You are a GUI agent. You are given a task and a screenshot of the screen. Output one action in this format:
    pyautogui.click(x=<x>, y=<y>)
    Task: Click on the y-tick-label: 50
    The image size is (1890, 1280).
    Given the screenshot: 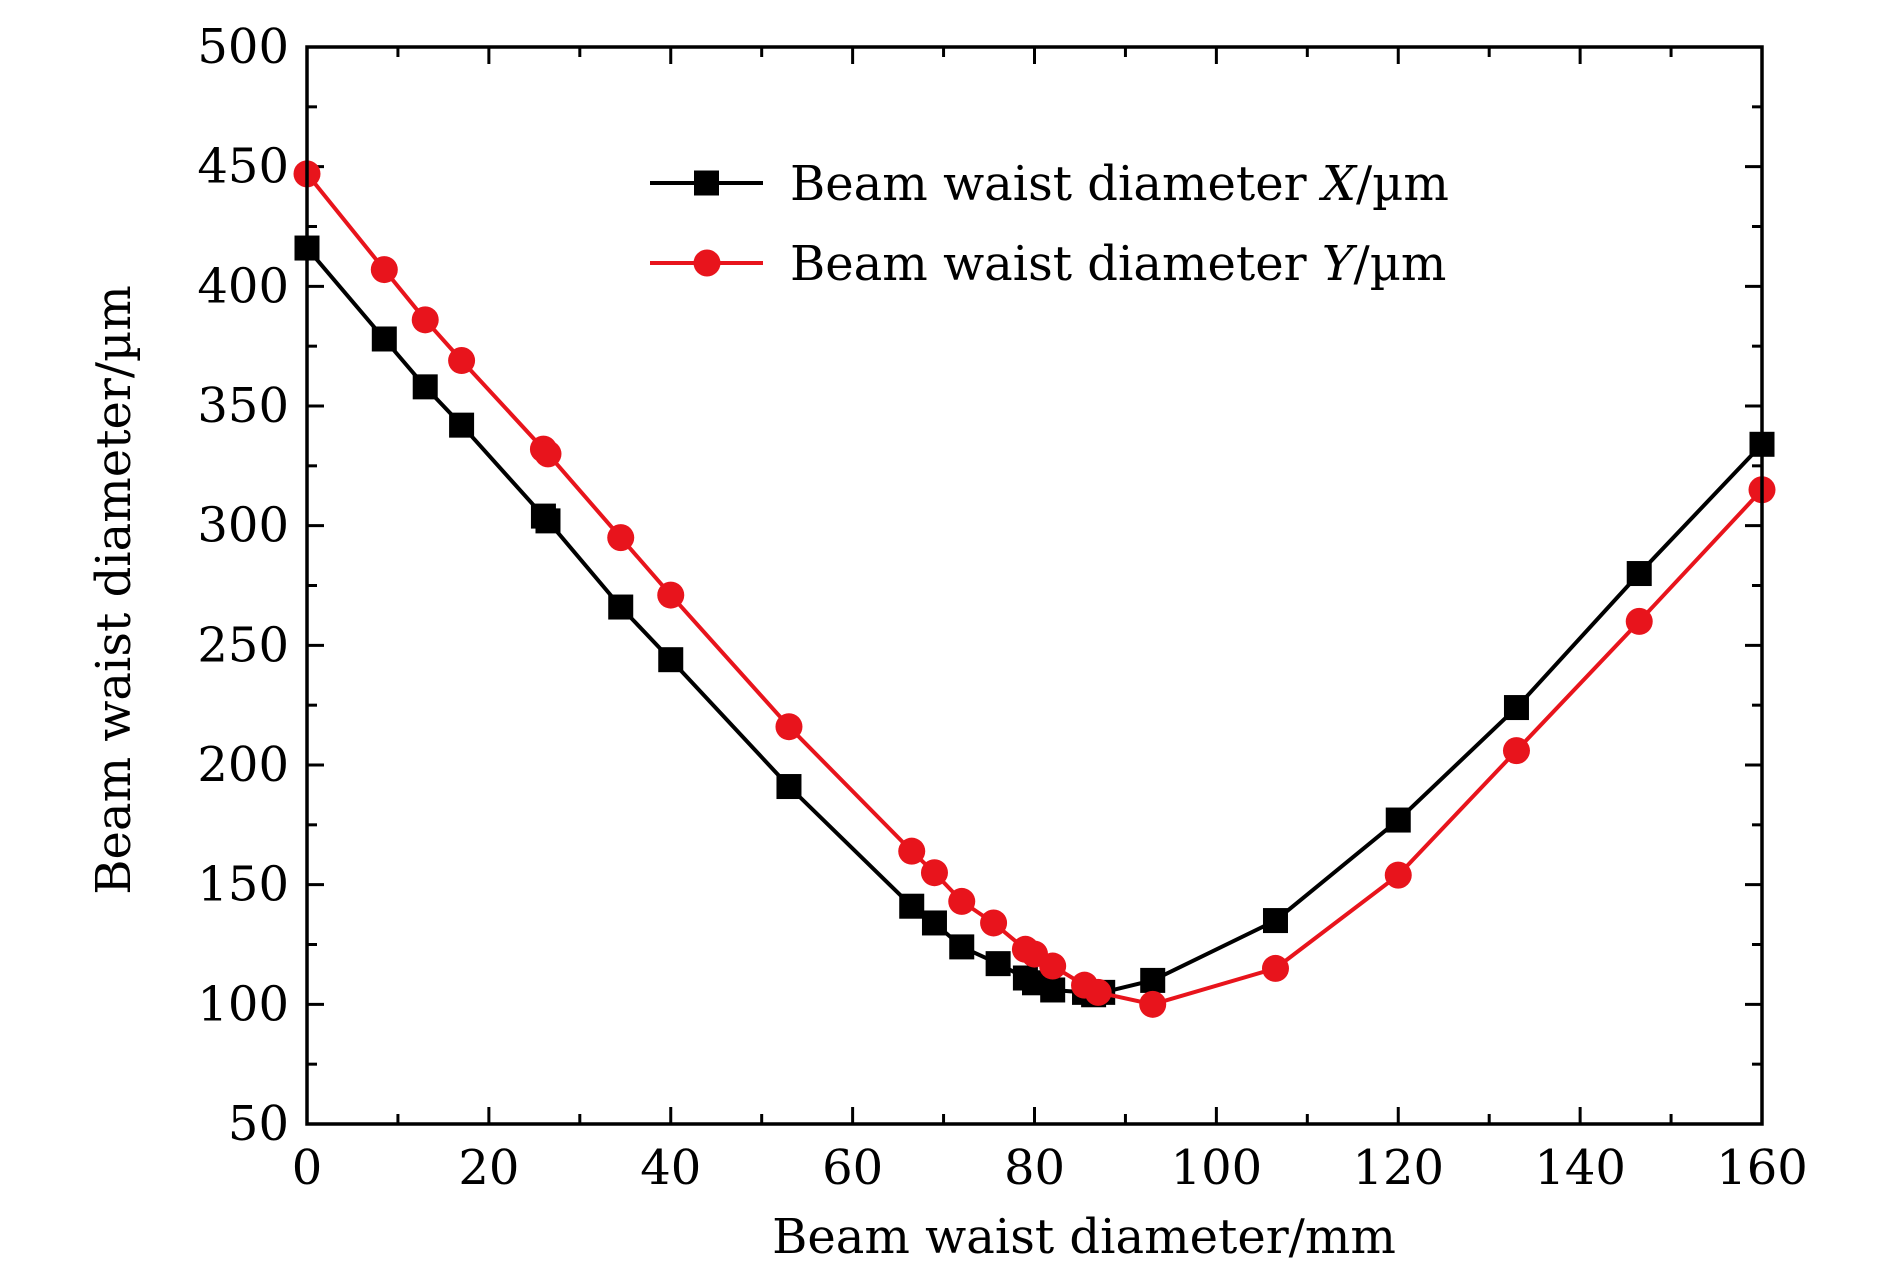 What is the action you would take?
    pyautogui.click(x=258, y=1124)
    